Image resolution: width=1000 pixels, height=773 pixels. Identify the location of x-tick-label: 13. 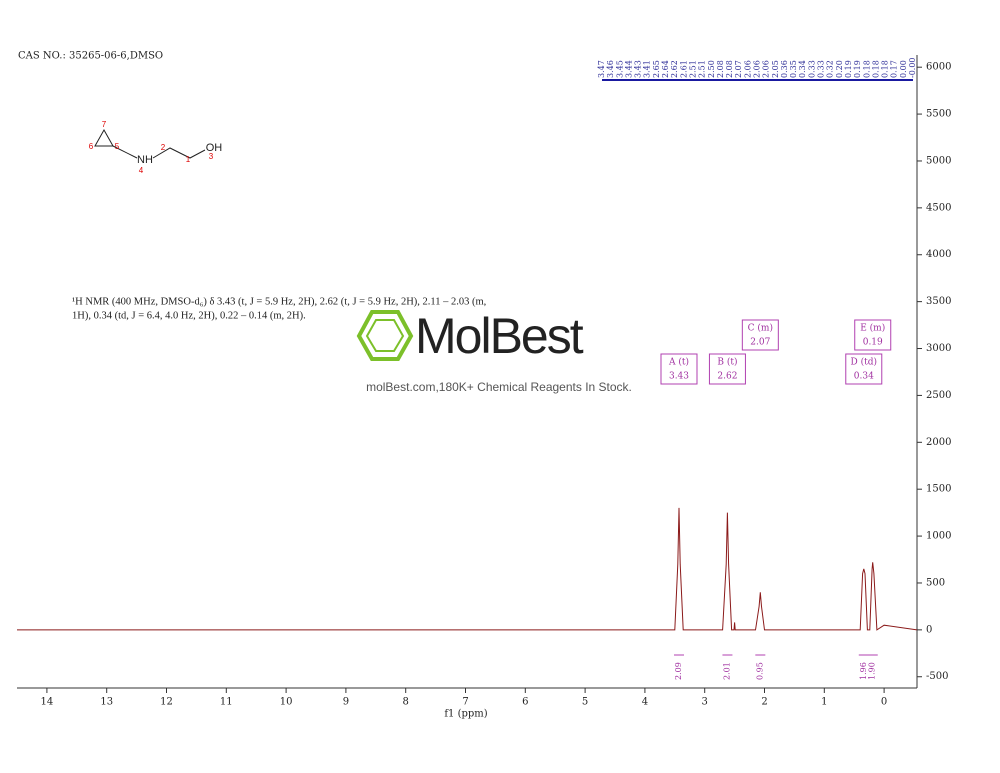
(106, 702).